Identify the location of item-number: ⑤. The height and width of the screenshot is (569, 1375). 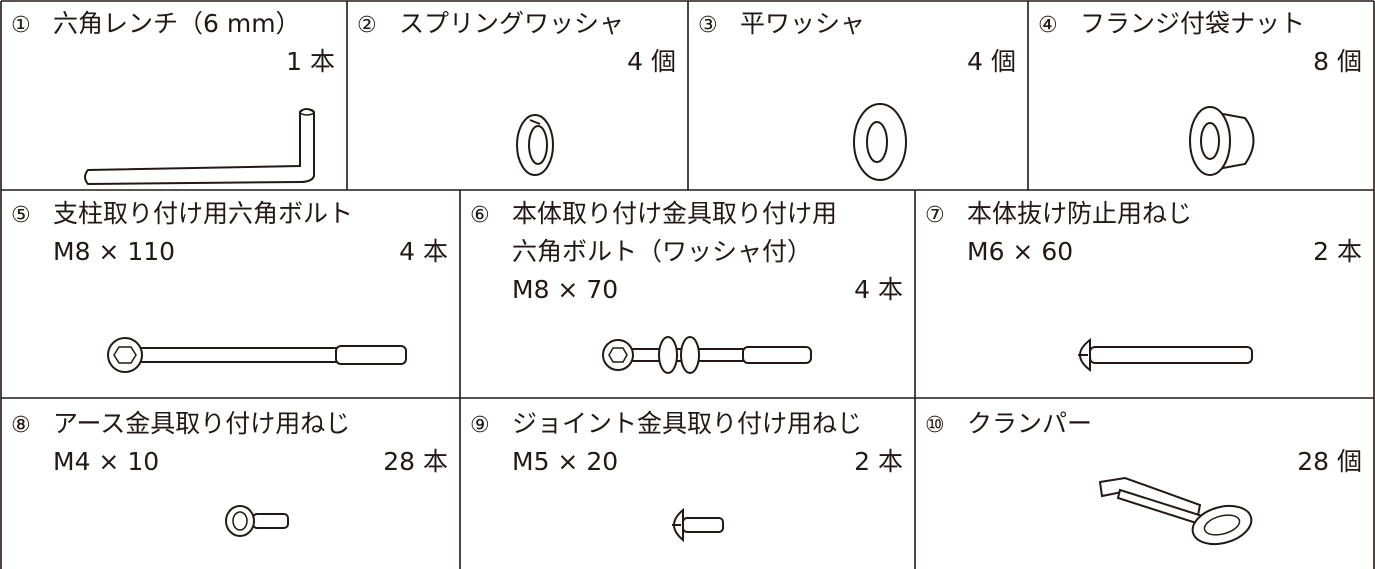
(21, 215).